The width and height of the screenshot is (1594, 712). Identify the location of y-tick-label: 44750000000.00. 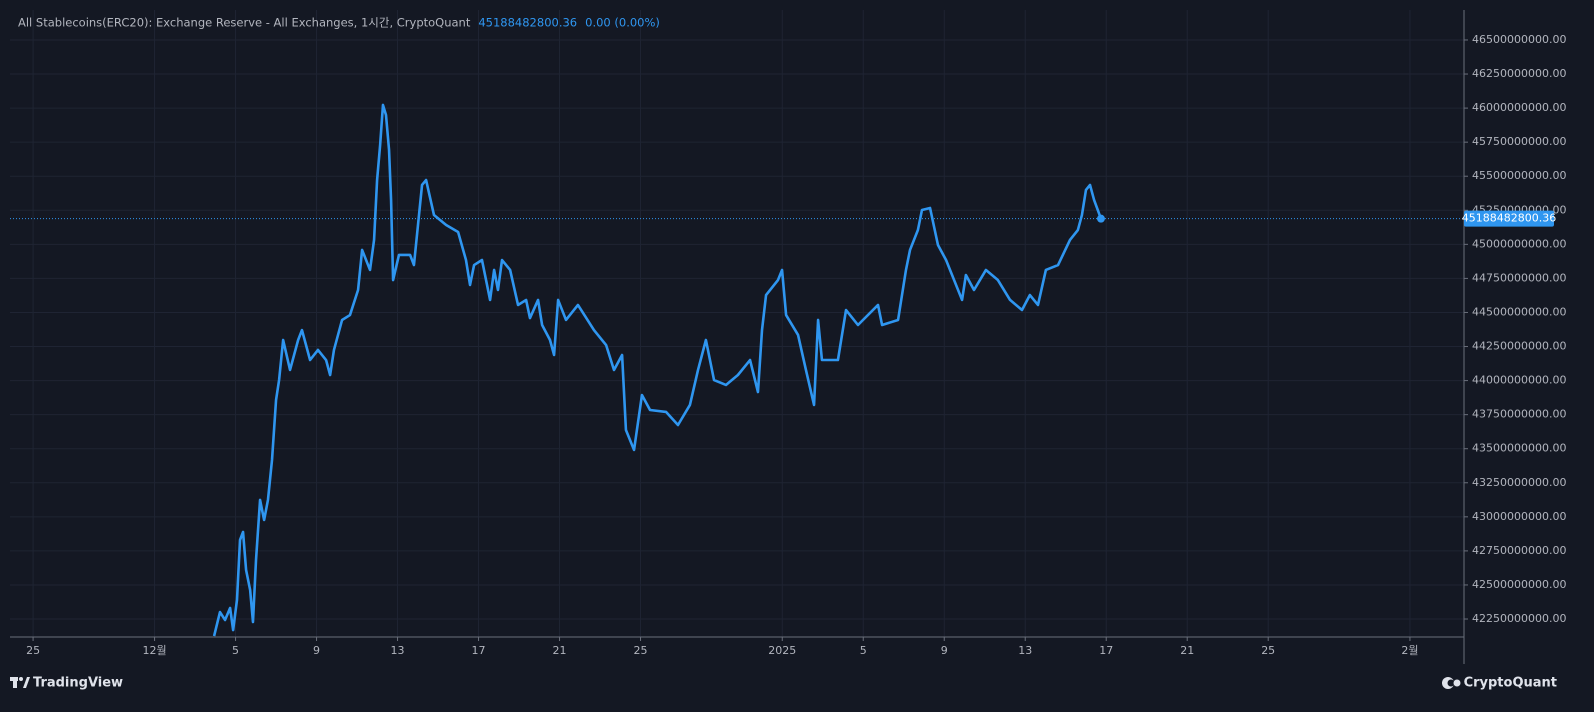
(1519, 277).